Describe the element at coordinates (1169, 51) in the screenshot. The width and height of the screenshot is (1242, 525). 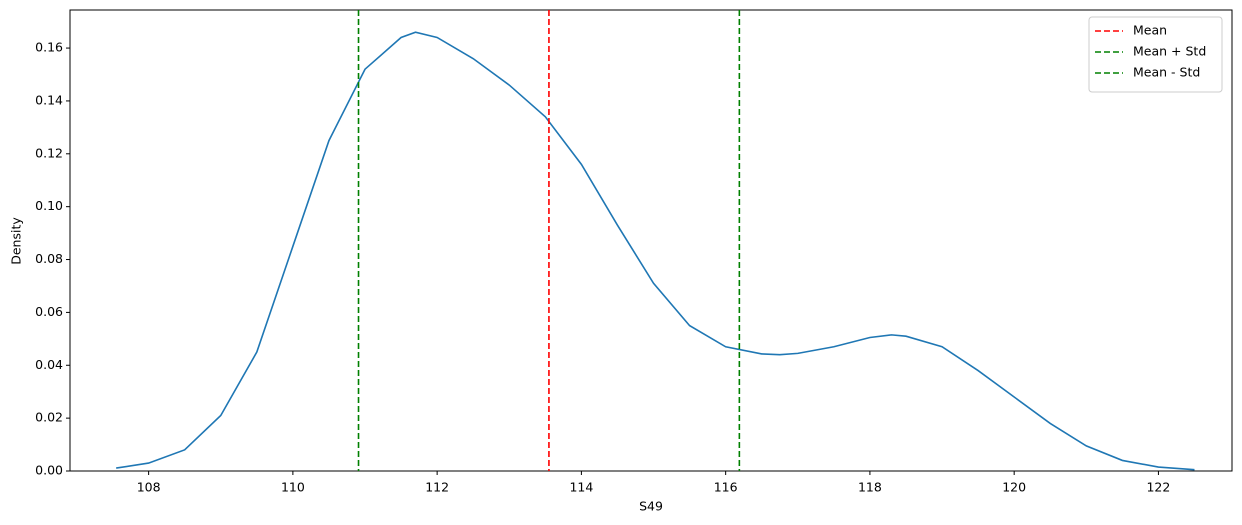
I see `legend-label: Mean + Std` at that location.